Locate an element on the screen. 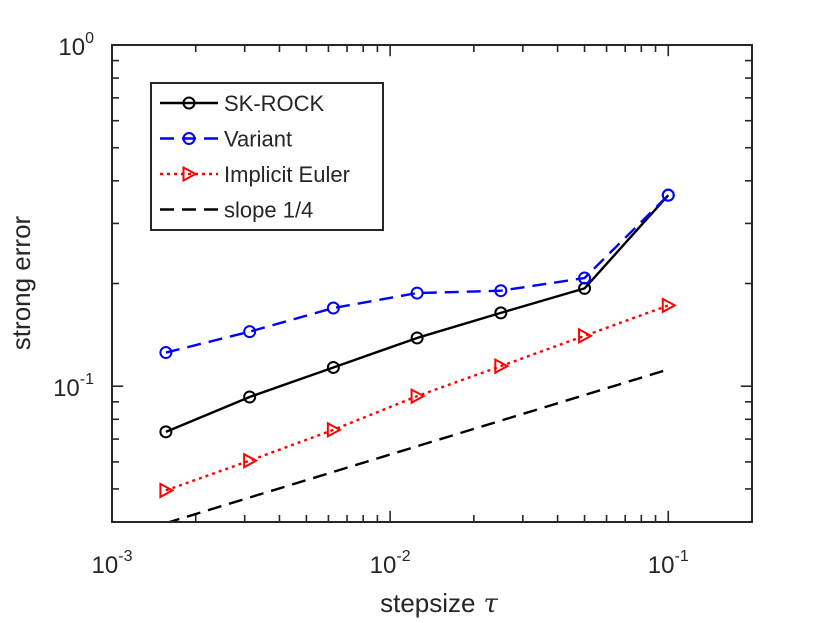  legend-item-sk-rock: SK-ROCK is located at coordinates (242, 103).